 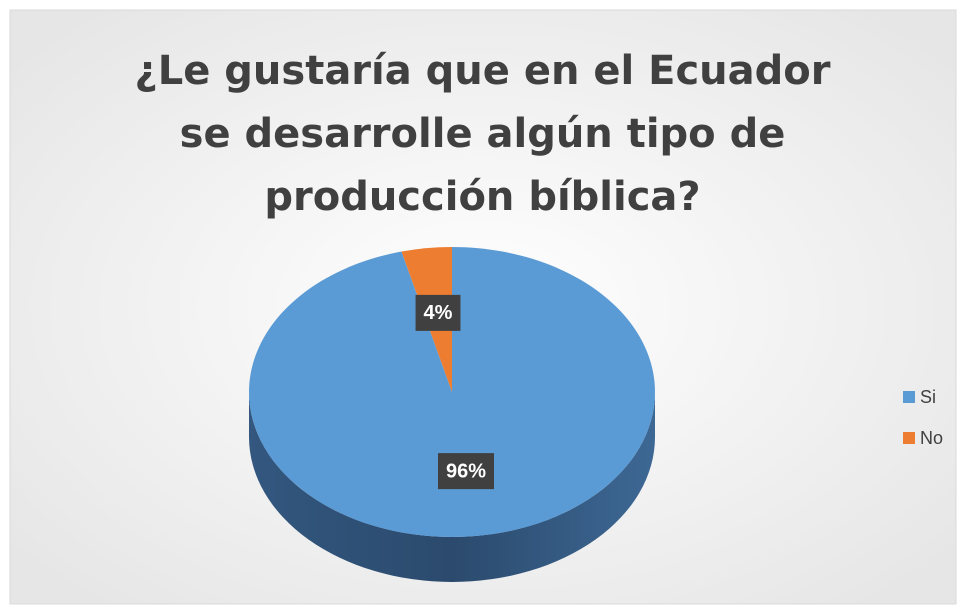 I want to click on legend-label: Si, so click(x=928, y=397).